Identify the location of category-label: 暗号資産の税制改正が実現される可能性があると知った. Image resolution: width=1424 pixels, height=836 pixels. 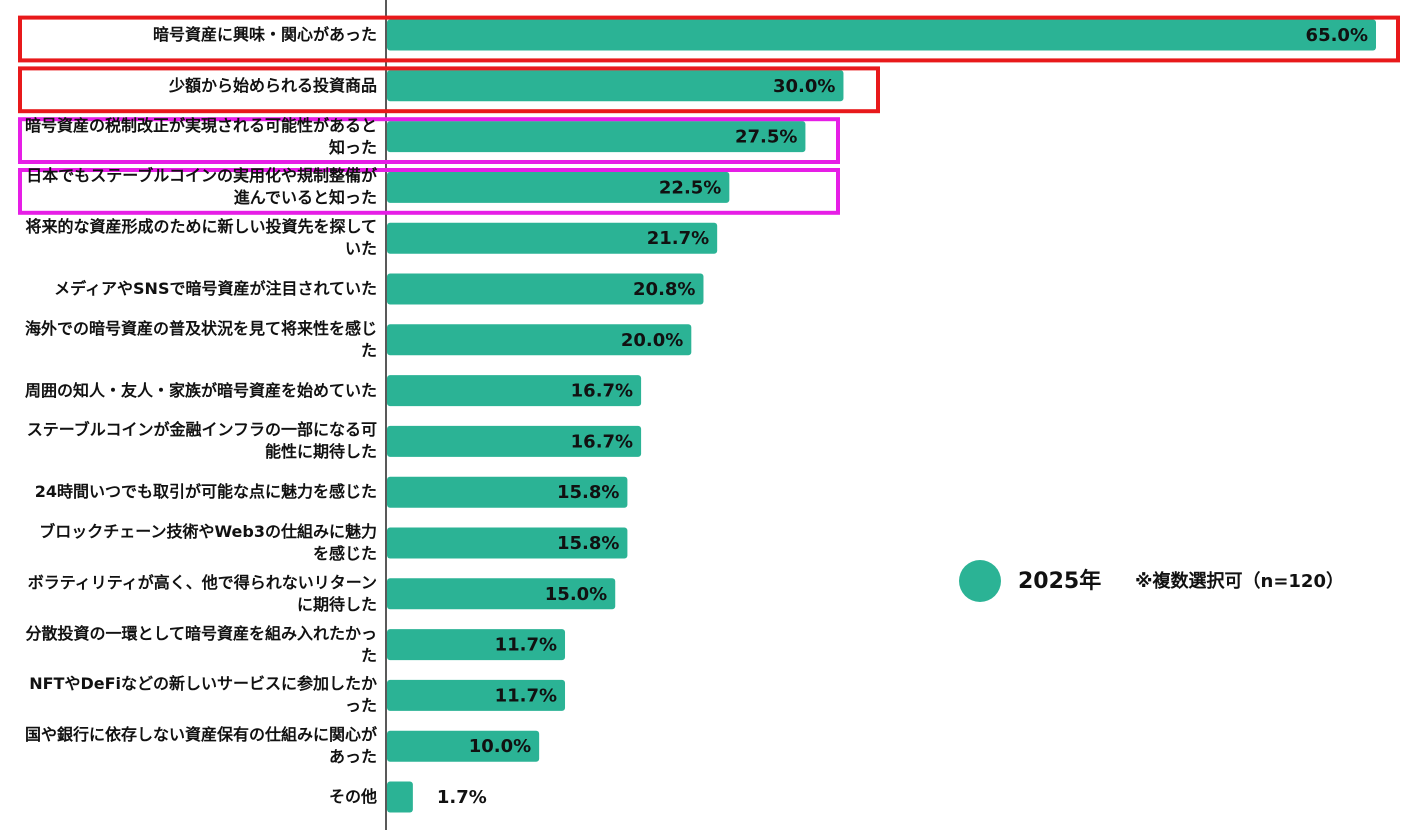
(201, 136).